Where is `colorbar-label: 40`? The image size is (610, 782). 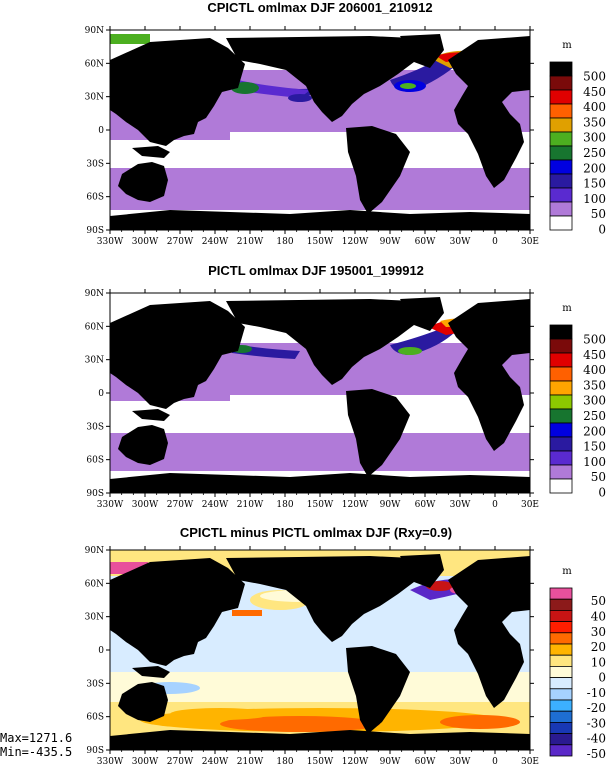 colorbar-label: 40 is located at coordinates (598, 617).